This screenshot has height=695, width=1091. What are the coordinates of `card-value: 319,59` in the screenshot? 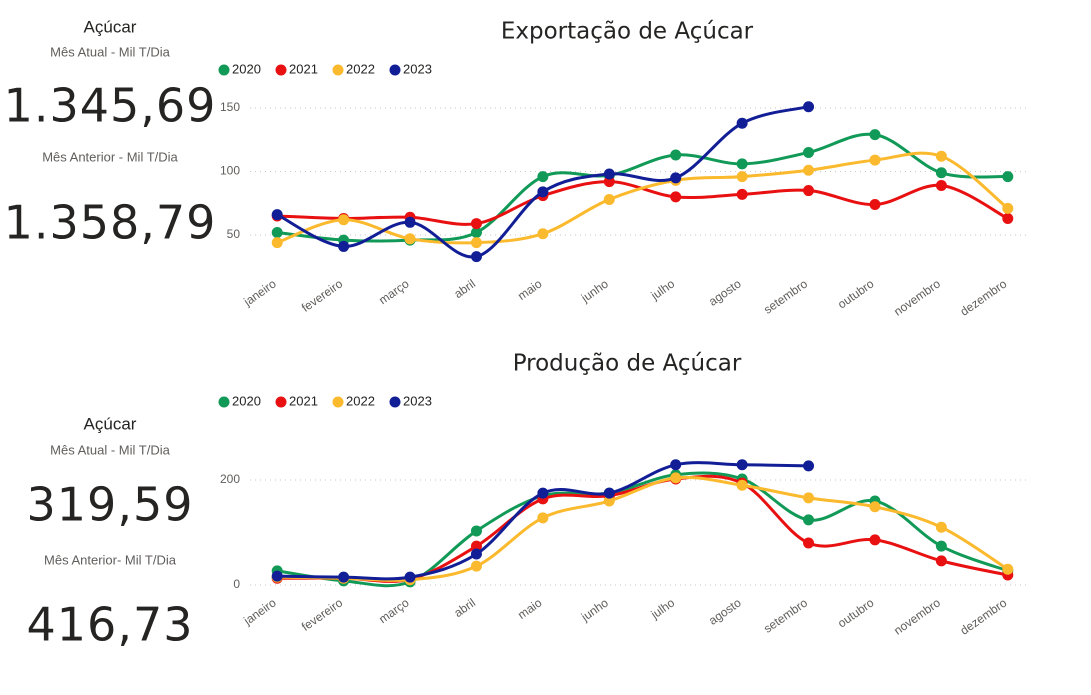 It's located at (110, 505).